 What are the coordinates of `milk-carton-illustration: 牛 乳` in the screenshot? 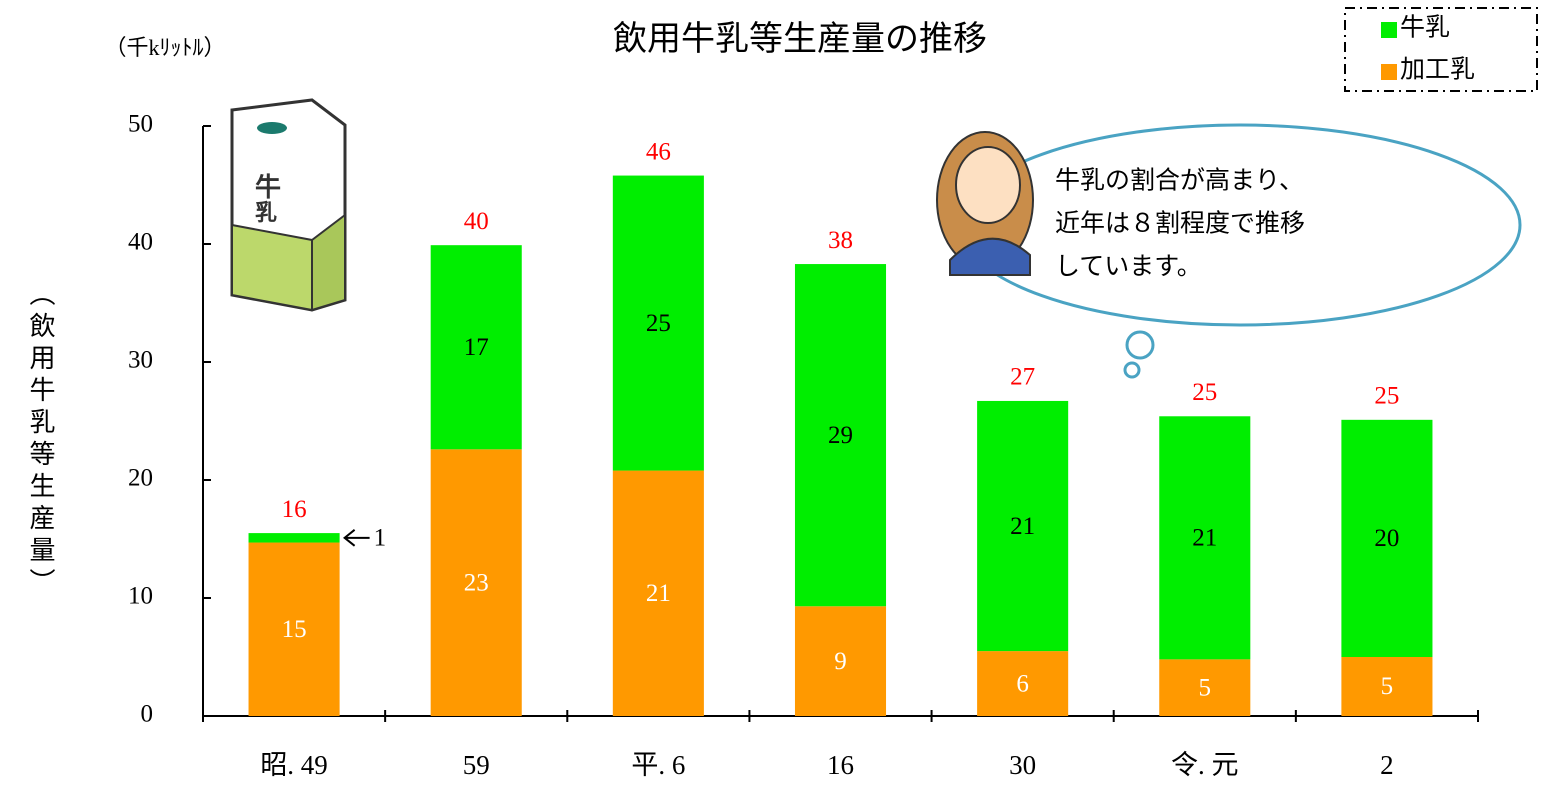 It's located at (288, 205).